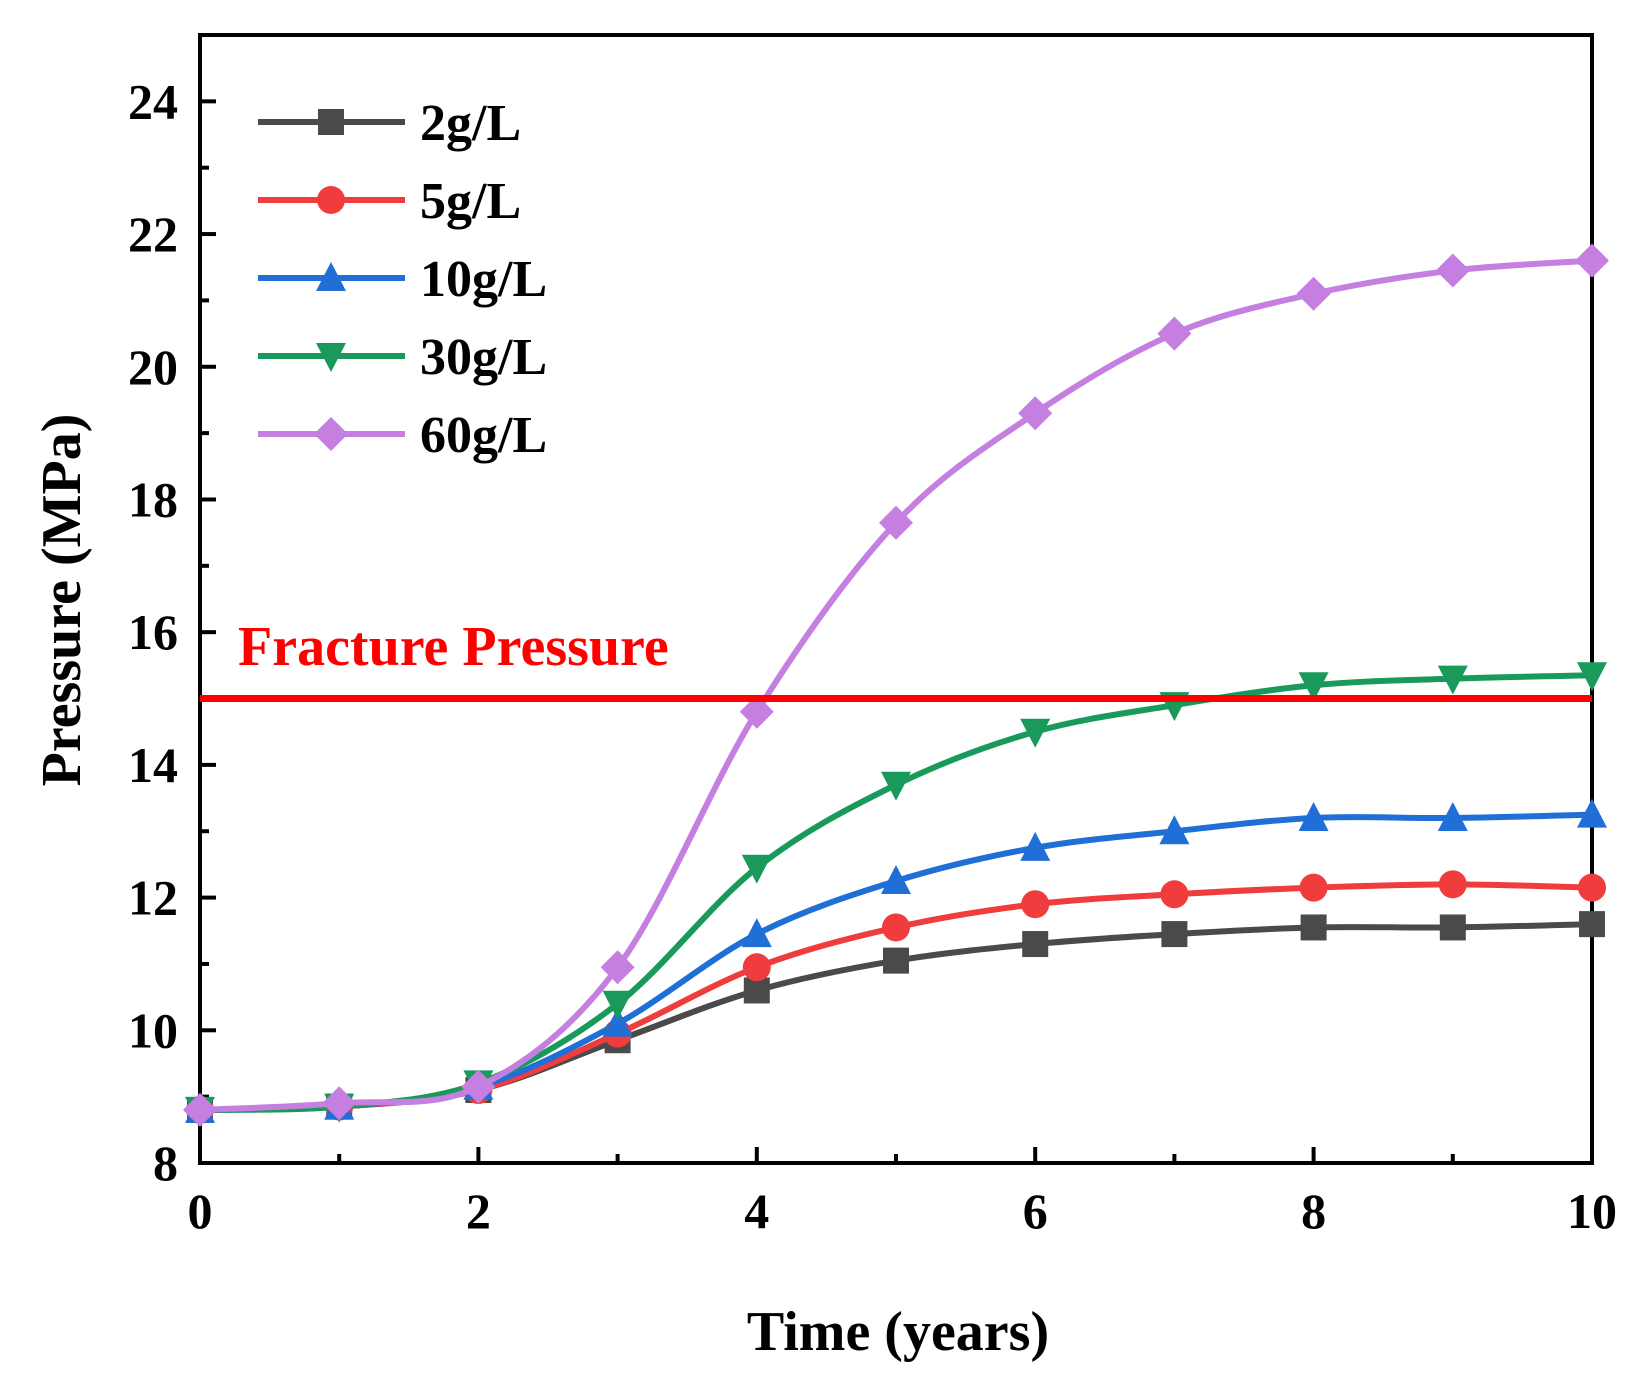 This screenshot has width=1647, height=1374. Describe the element at coordinates (389, 201) in the screenshot. I see `legend-item: 5g/L` at that location.